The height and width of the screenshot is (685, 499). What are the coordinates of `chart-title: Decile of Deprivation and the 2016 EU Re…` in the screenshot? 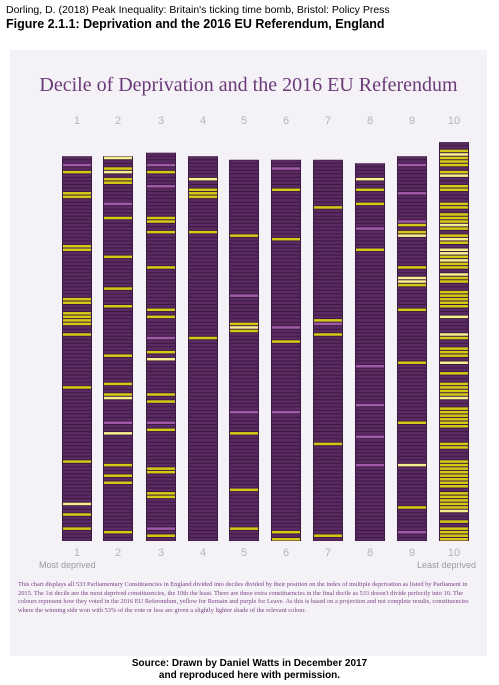 It's located at (248, 85).